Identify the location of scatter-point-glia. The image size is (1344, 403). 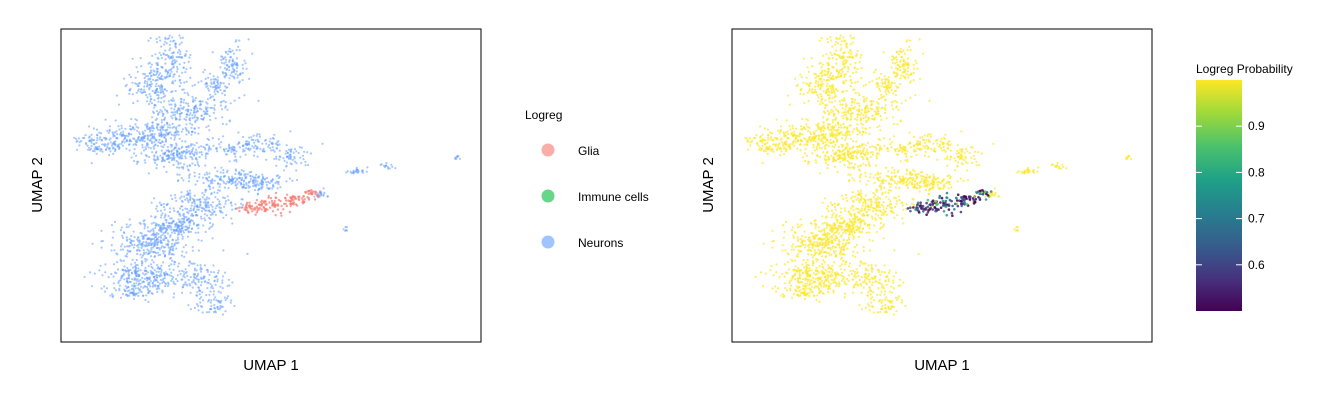
(278, 209).